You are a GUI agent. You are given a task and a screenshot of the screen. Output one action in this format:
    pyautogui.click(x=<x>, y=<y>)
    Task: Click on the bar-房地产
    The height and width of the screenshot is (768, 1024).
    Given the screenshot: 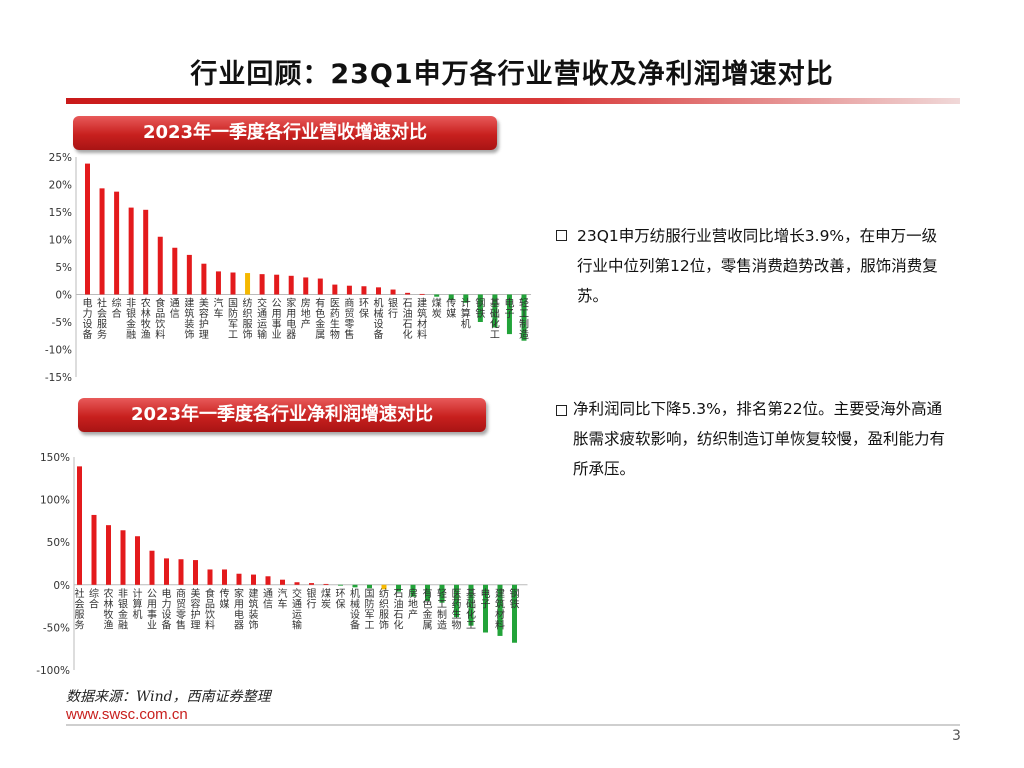 What is the action you would take?
    pyautogui.click(x=413, y=590)
    